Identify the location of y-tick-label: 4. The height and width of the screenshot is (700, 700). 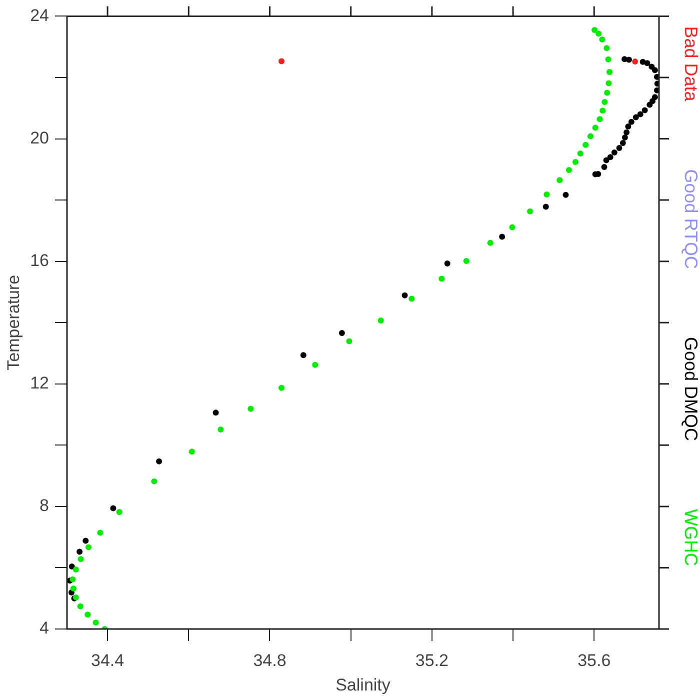
(44, 628).